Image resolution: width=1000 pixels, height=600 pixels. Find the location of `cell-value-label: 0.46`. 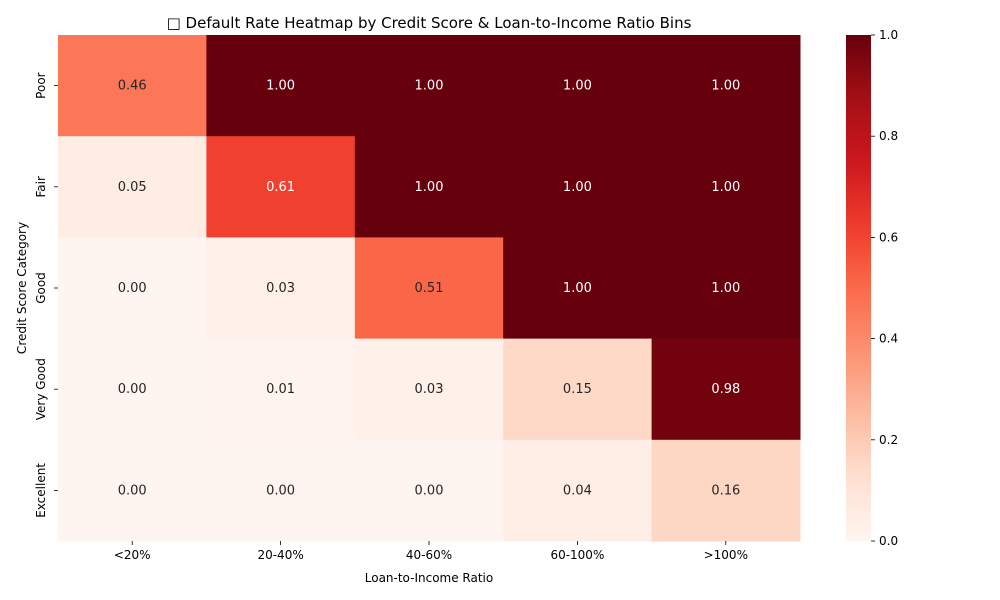

cell-value-label: 0.46 is located at coordinates (132, 86).